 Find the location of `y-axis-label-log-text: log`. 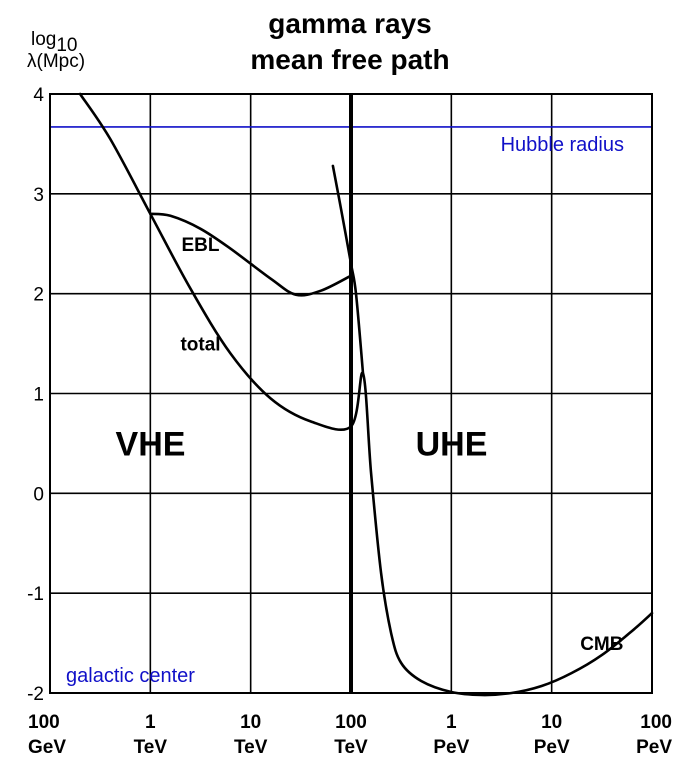

y-axis-label-log-text: log is located at coordinates (43, 39).